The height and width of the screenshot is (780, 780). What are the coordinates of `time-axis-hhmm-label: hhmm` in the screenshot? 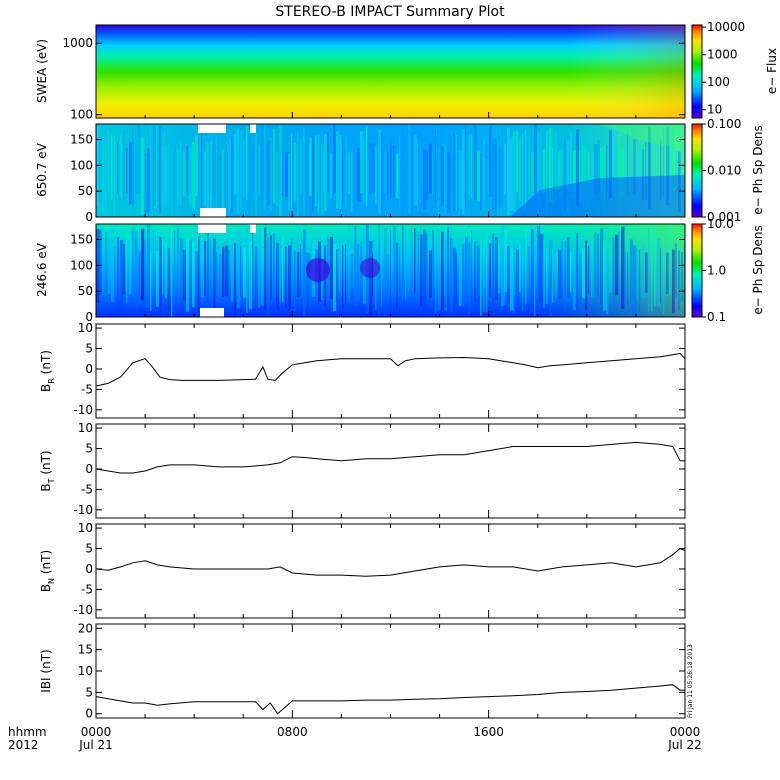 It's located at (27, 732).